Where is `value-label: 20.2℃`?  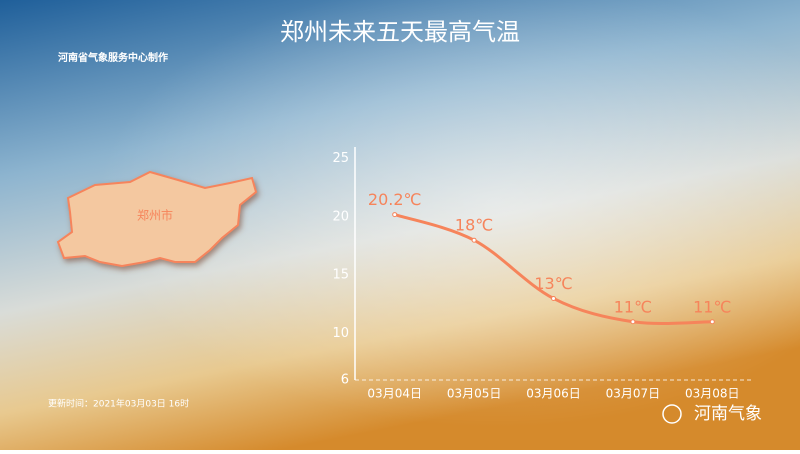 value-label: 20.2℃ is located at coordinates (395, 199).